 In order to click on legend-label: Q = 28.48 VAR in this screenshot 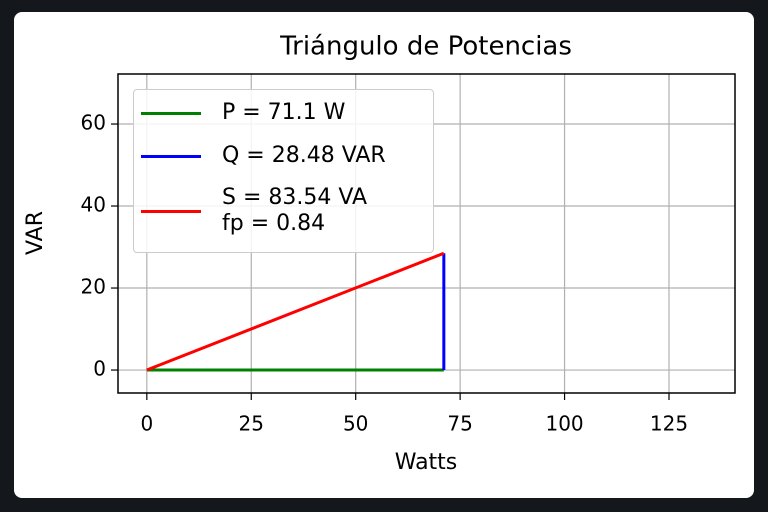, I will do `click(304, 155)`.